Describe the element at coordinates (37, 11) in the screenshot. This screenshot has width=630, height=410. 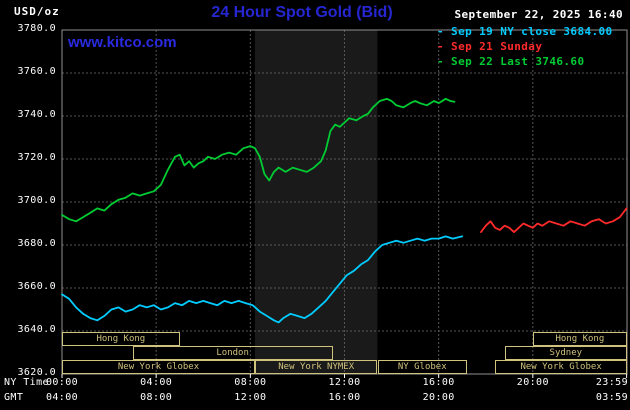
I see `units-label: USD/oz` at that location.